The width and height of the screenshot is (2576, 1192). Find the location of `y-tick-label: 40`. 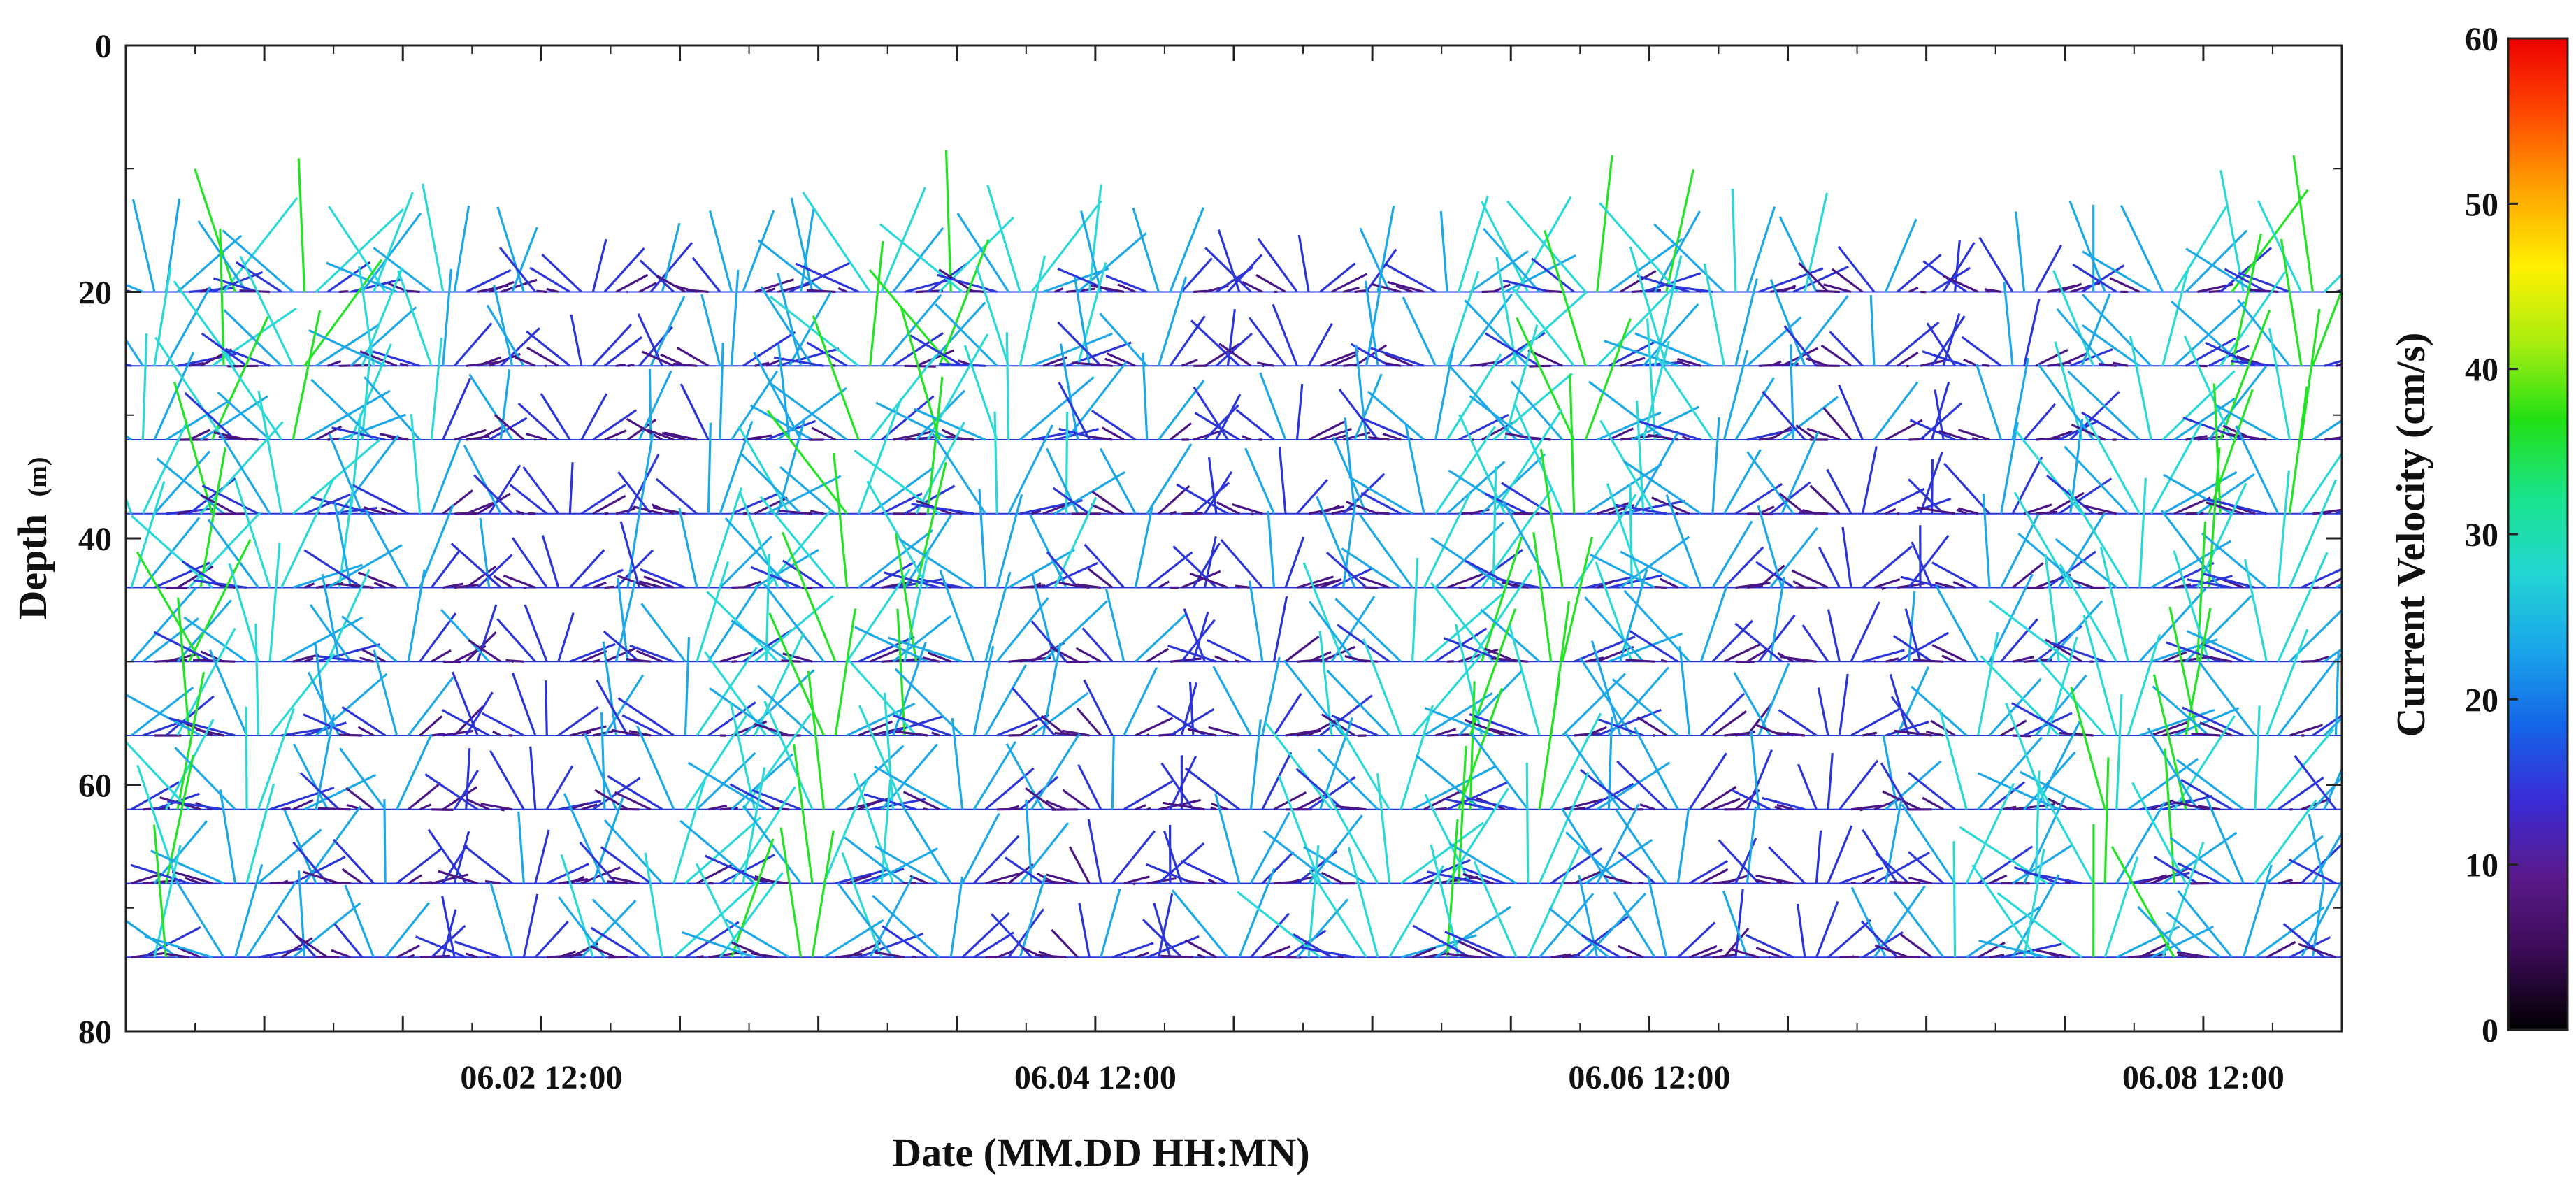

y-tick-label: 40 is located at coordinates (95, 539).